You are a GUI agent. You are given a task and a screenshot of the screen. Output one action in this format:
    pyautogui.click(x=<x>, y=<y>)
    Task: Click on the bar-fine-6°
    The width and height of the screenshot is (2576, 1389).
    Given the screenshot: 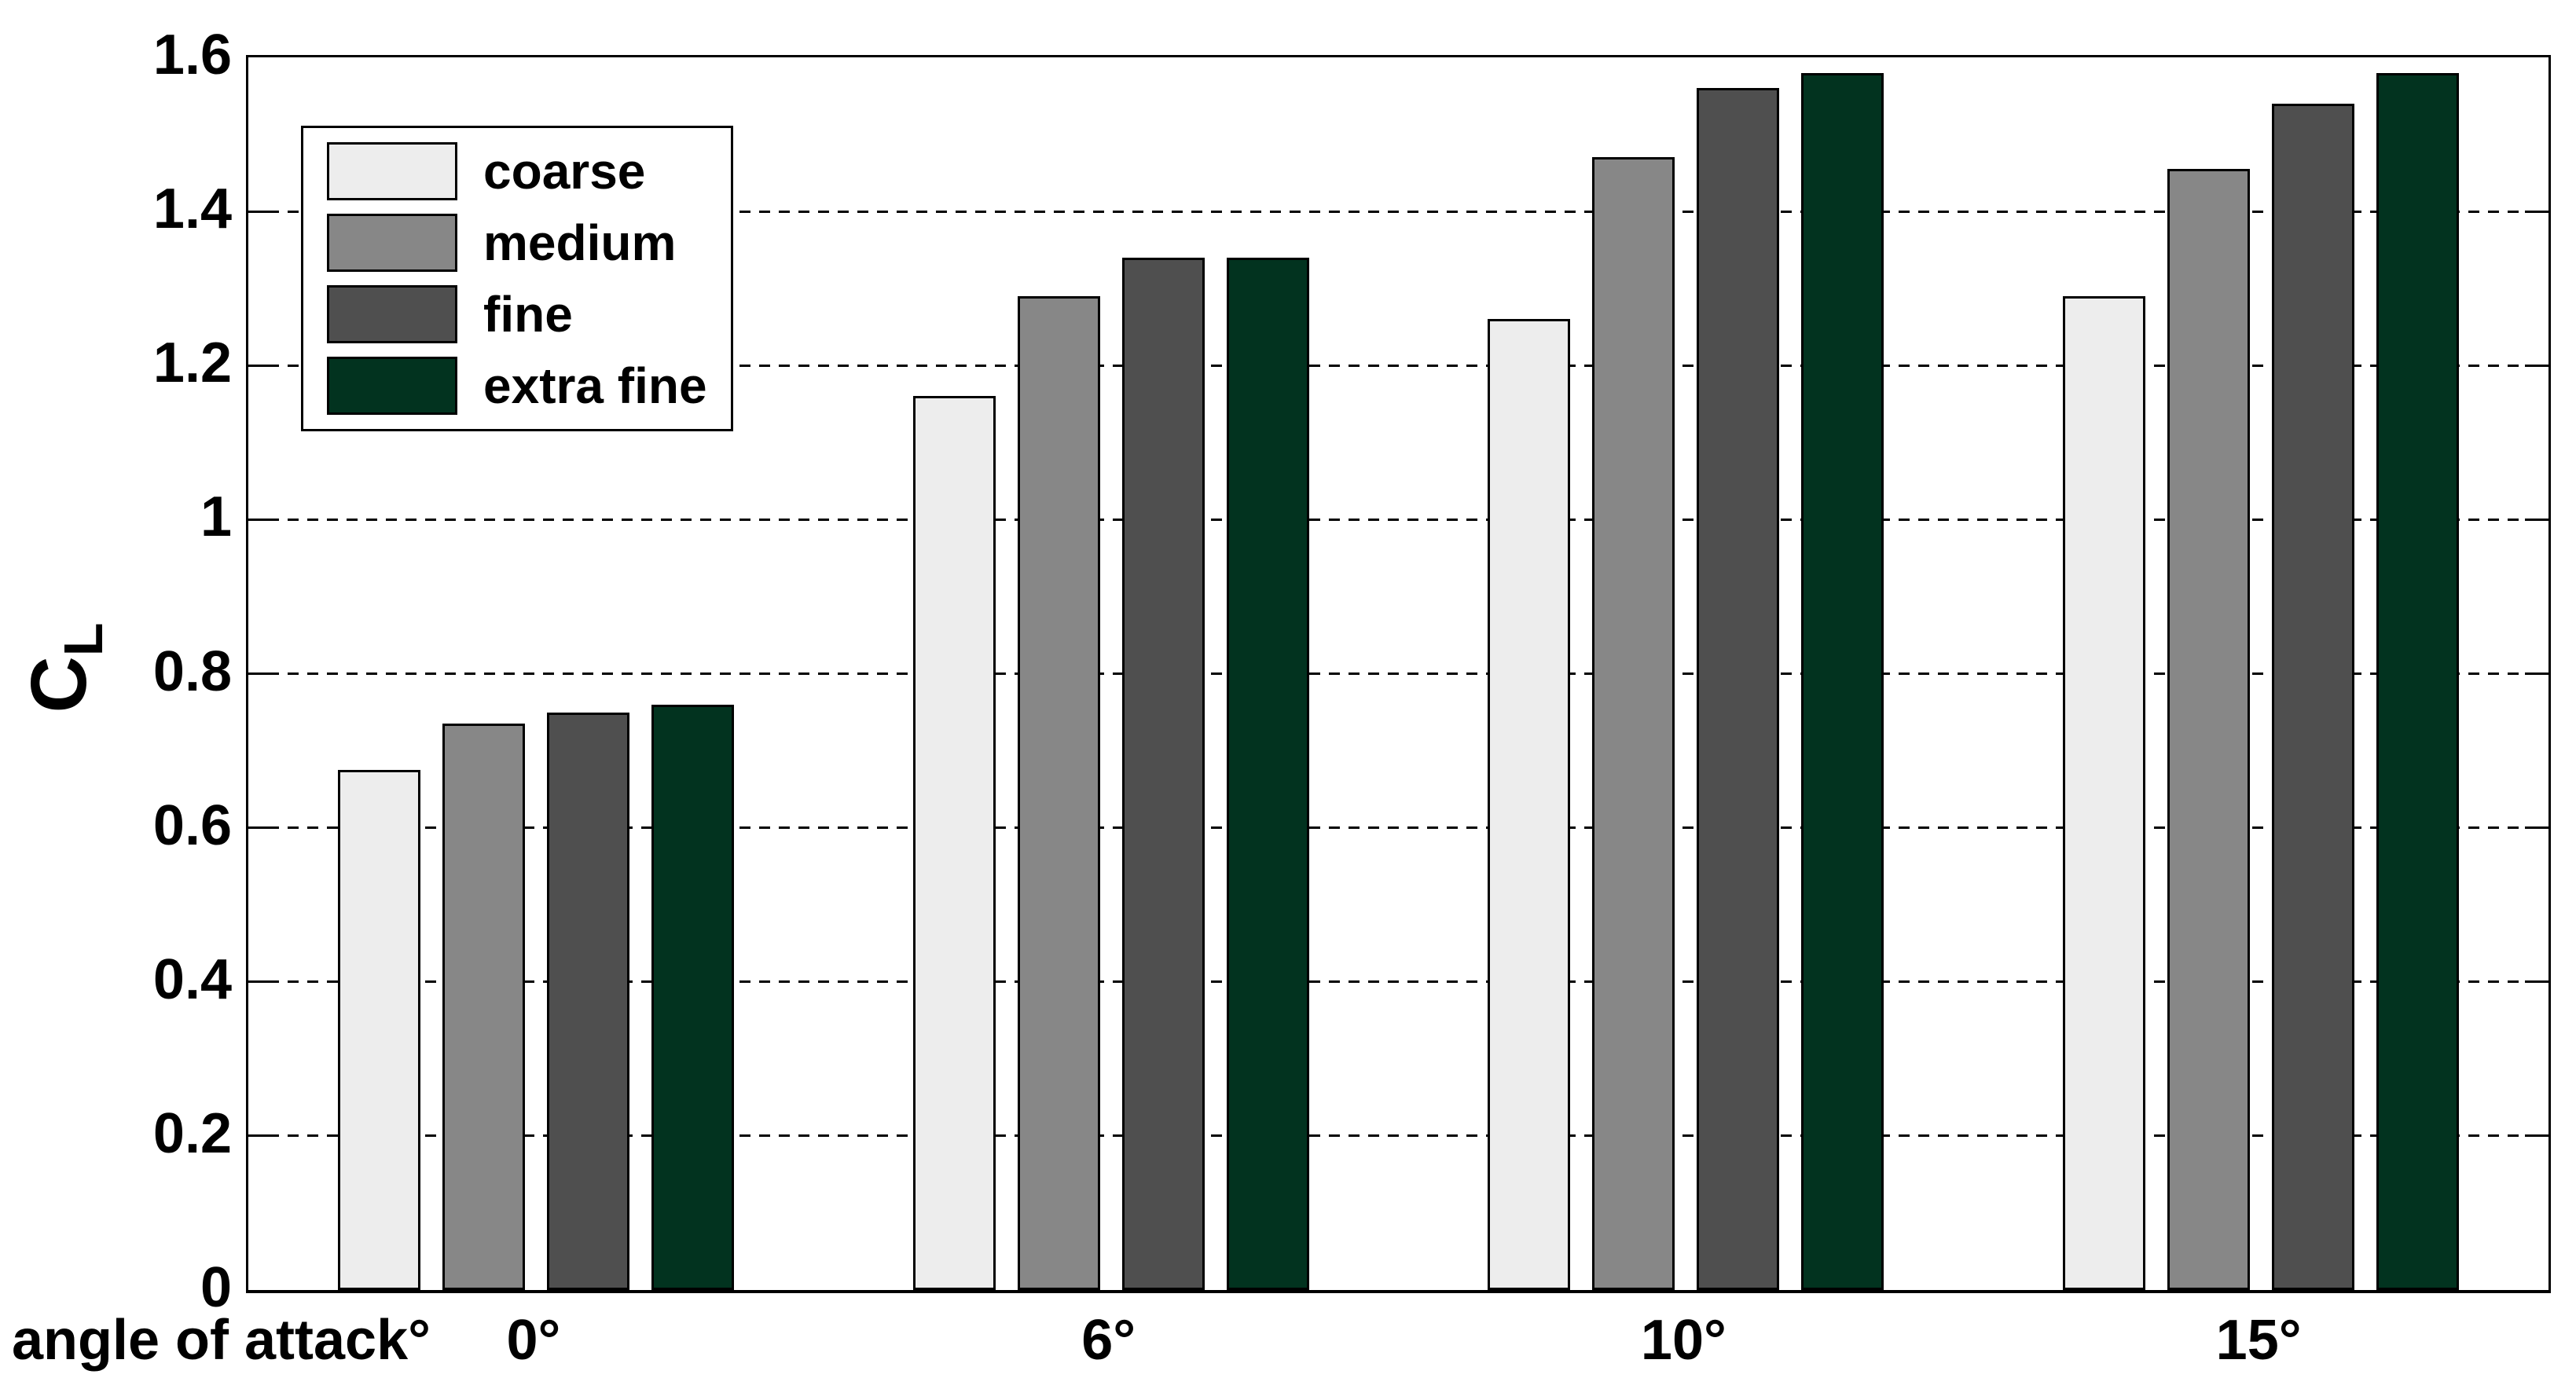 What is the action you would take?
    pyautogui.click(x=1163, y=774)
    